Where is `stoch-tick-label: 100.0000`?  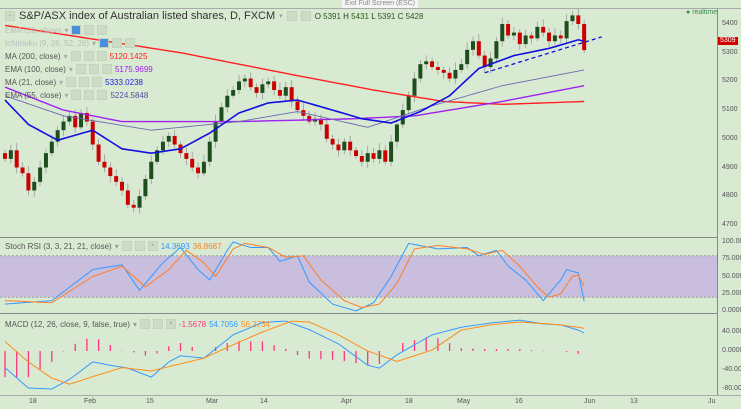 stoch-tick-label: 100.0000 is located at coordinates (731, 241).